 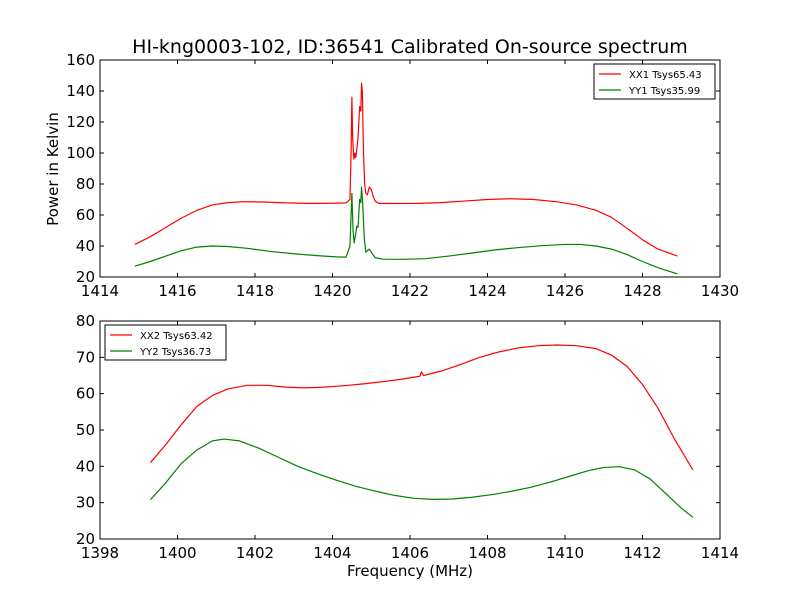 I want to click on x-tick-label: 1412, so click(x=642, y=553).